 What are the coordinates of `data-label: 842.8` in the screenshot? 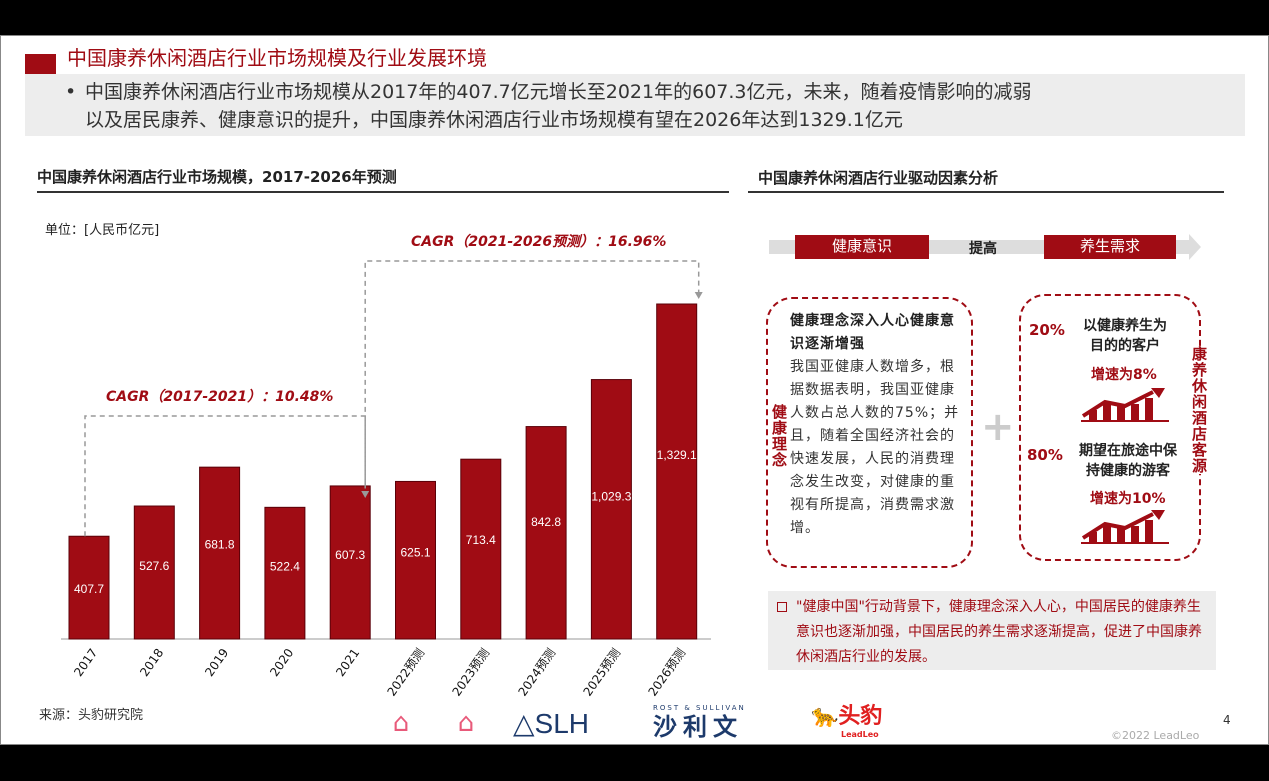 It's located at (546, 522).